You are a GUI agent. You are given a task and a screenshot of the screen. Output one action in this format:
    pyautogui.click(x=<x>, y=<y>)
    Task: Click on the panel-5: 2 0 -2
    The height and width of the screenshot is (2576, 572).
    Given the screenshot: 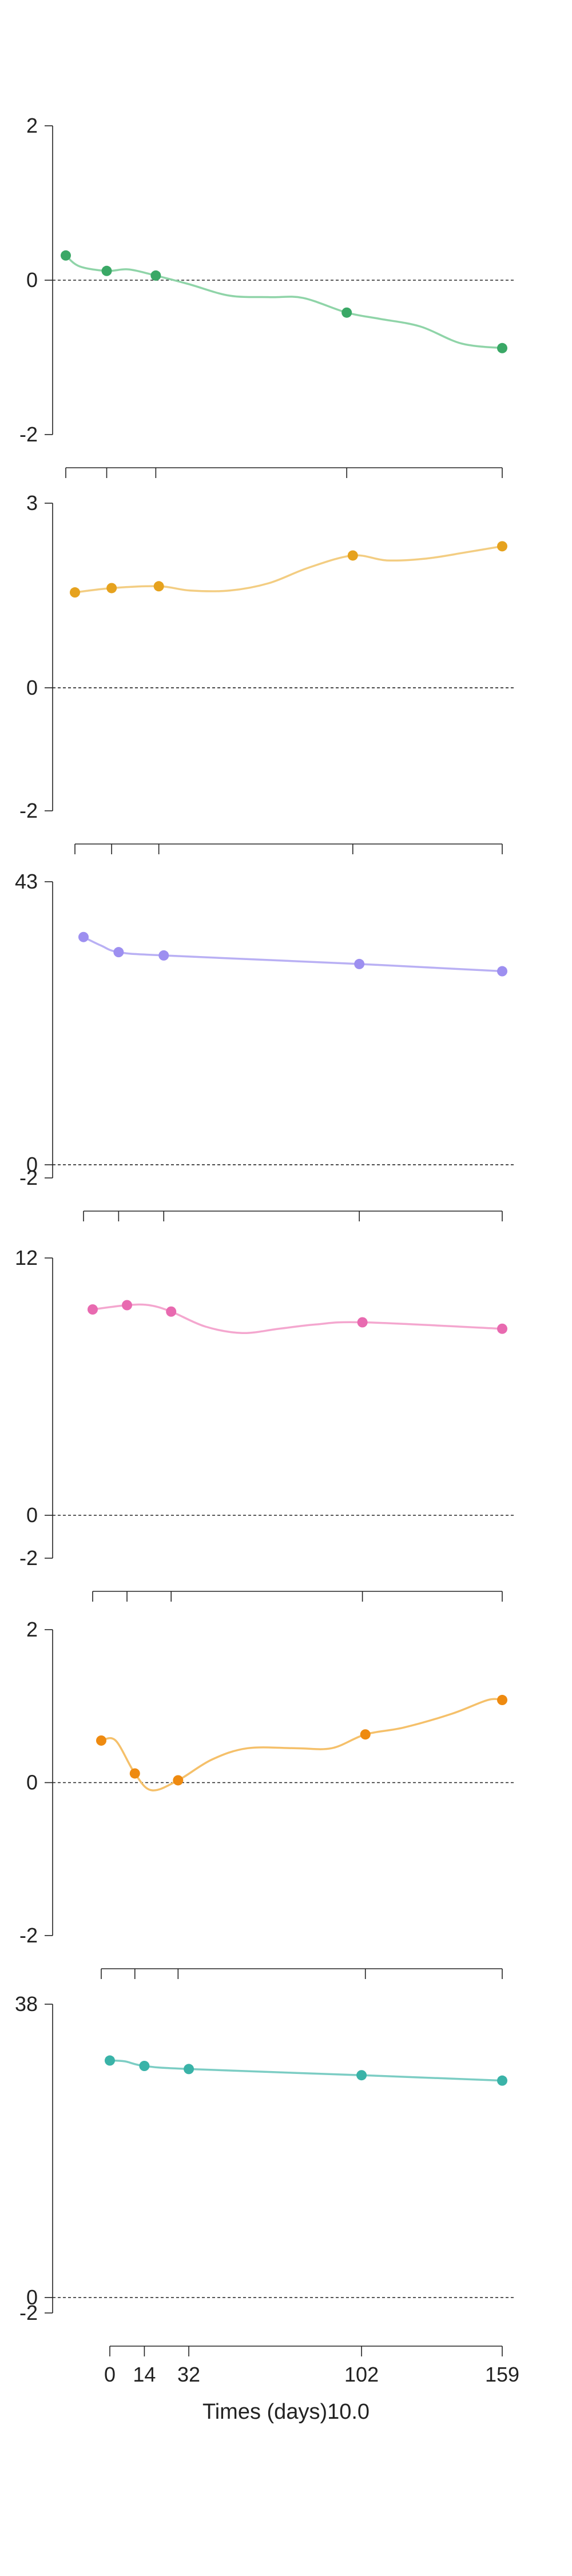 What is the action you would take?
    pyautogui.click(x=267, y=1798)
    